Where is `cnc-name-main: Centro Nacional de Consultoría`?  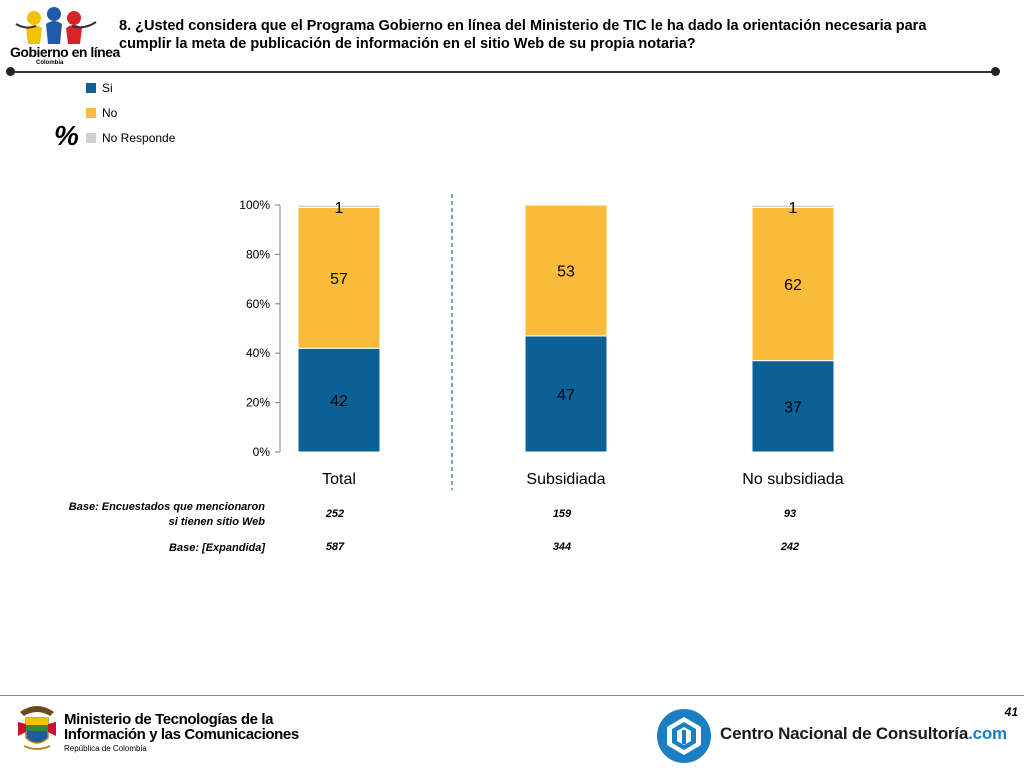
cnc-name-main: Centro Nacional de Consultoría is located at coordinates (844, 733).